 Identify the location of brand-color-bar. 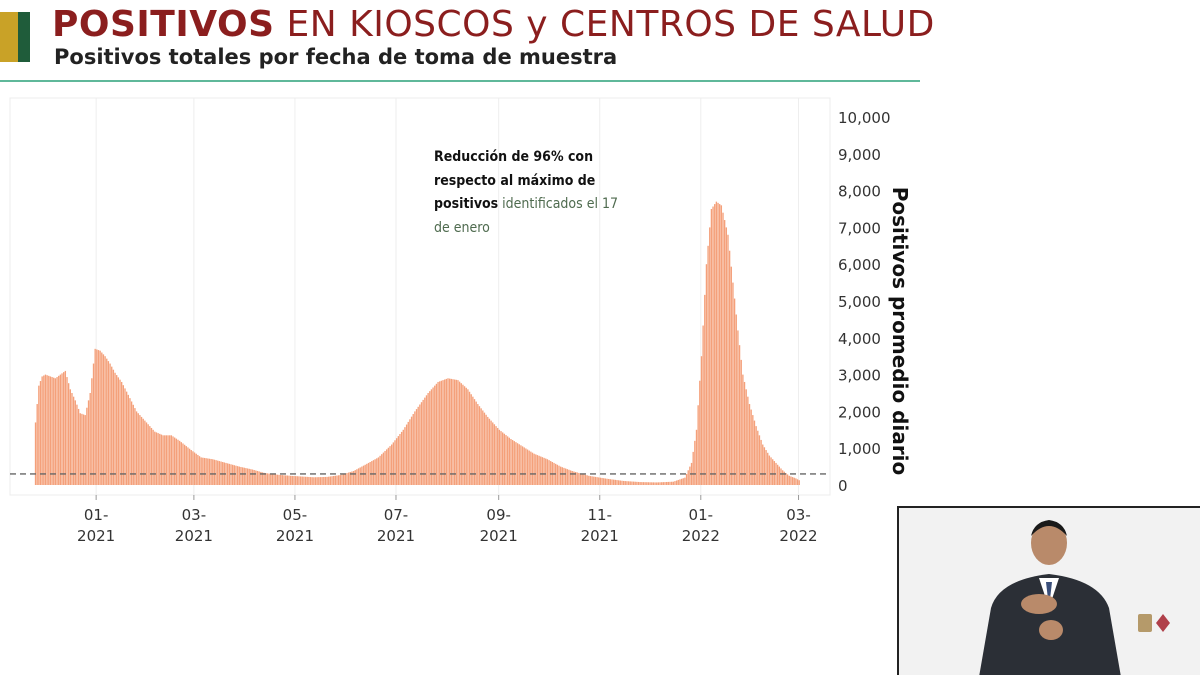
(15, 37).